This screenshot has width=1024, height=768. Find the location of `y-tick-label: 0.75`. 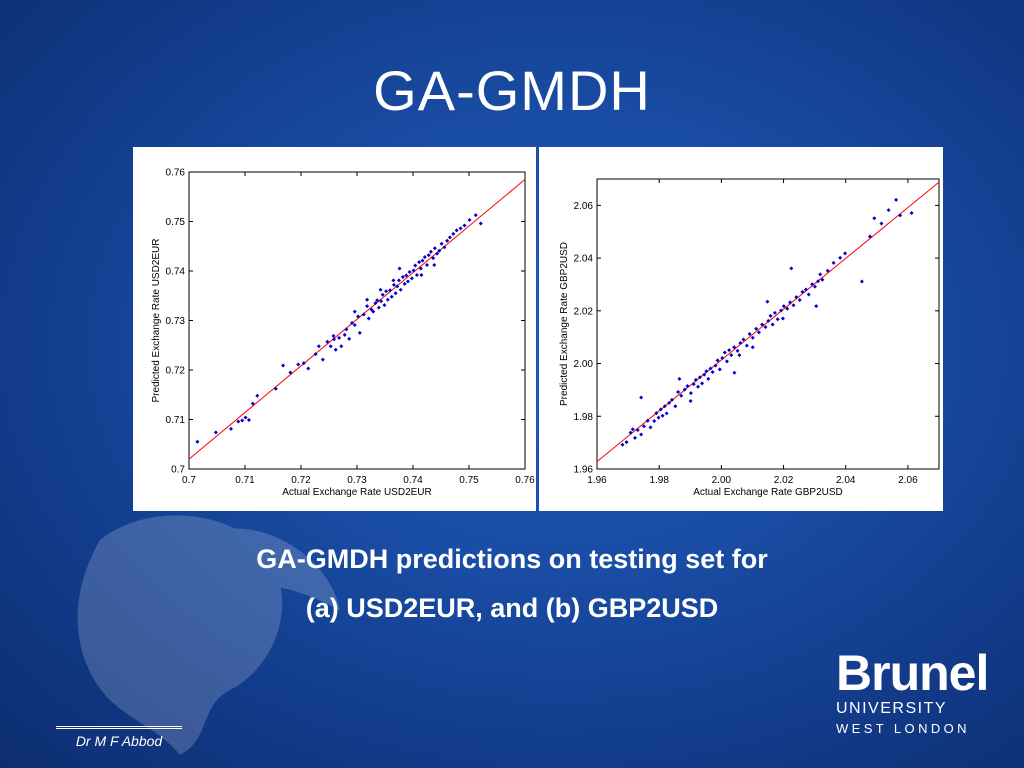

y-tick-label: 0.75 is located at coordinates (176, 222).